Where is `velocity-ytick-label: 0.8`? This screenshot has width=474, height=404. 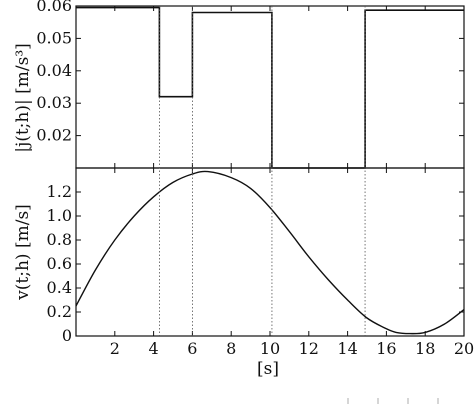
velocity-ytick-label: 0.8 is located at coordinates (59, 239).